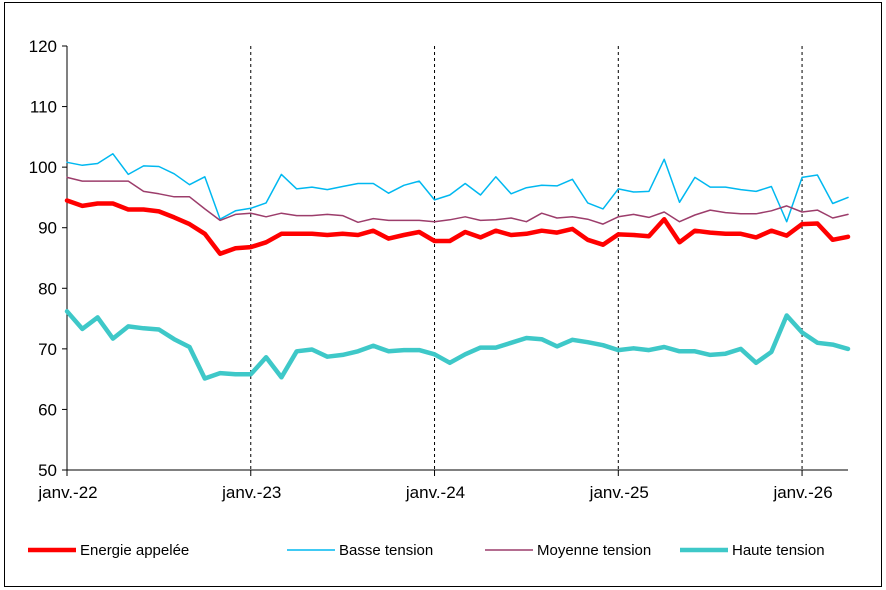  What do you see at coordinates (134, 550) in the screenshot?
I see `legend-label-energie-appel-e: Energie appelée` at bounding box center [134, 550].